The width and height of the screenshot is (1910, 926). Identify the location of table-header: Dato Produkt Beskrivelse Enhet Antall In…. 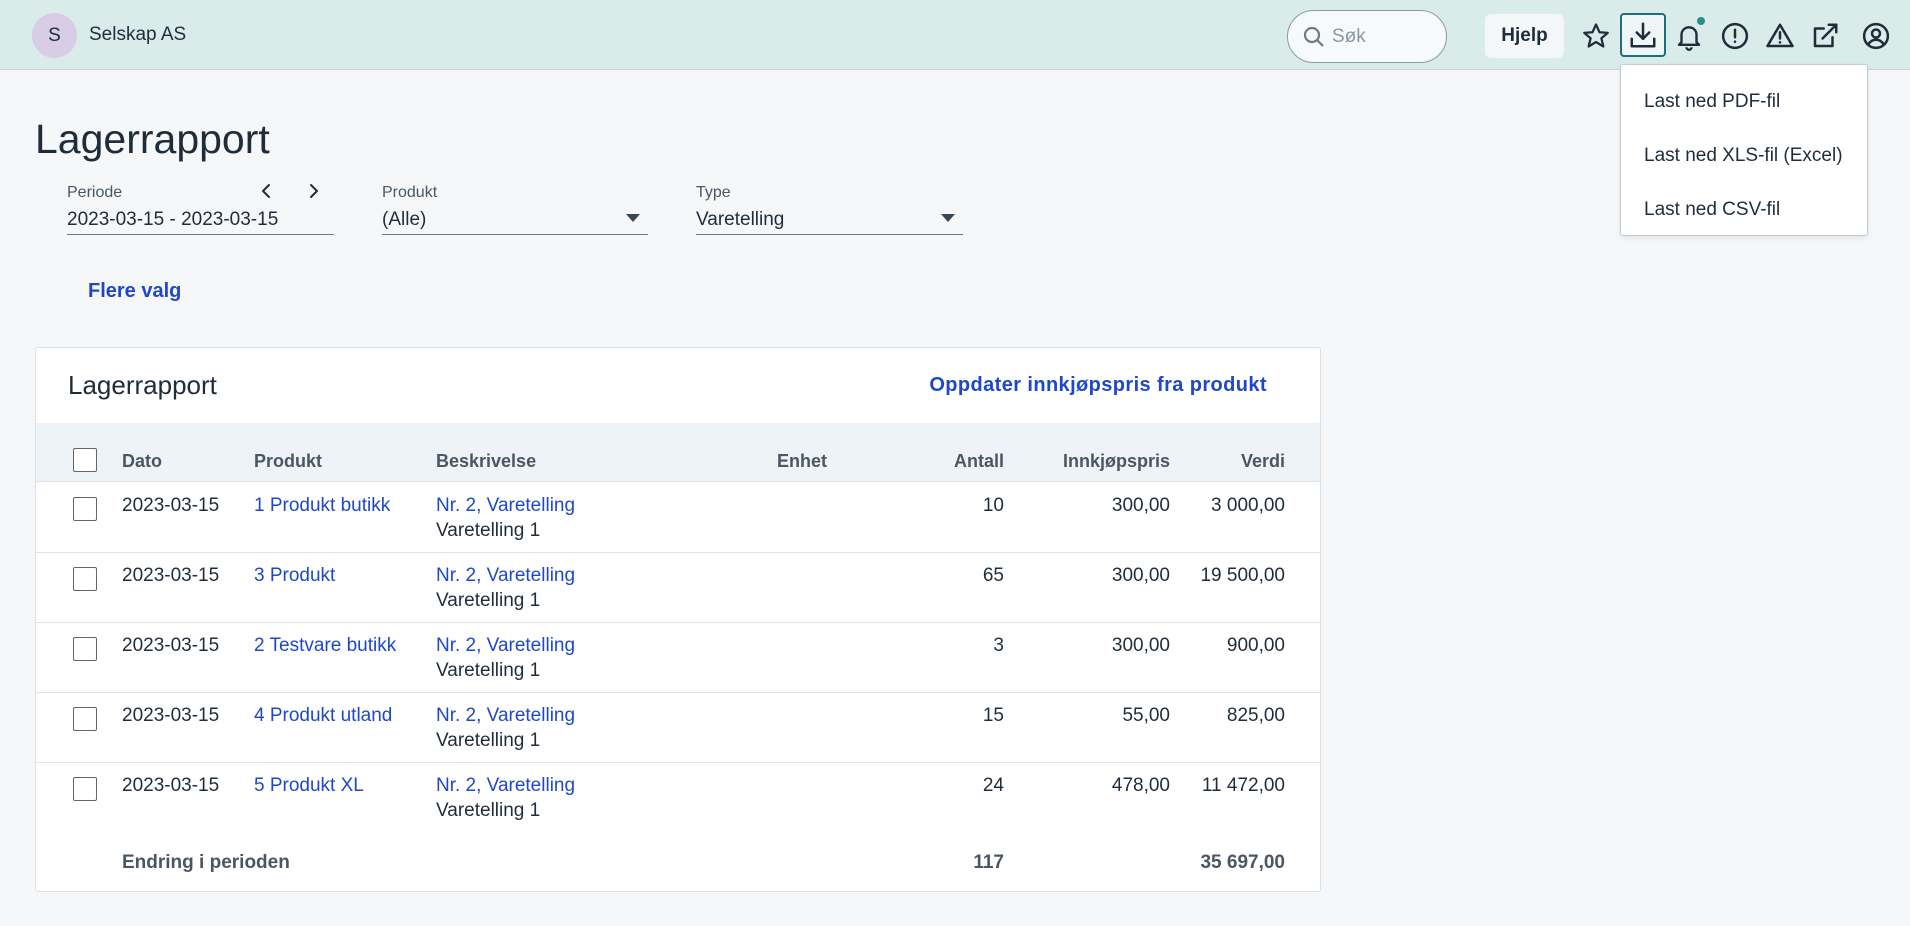
(678, 452).